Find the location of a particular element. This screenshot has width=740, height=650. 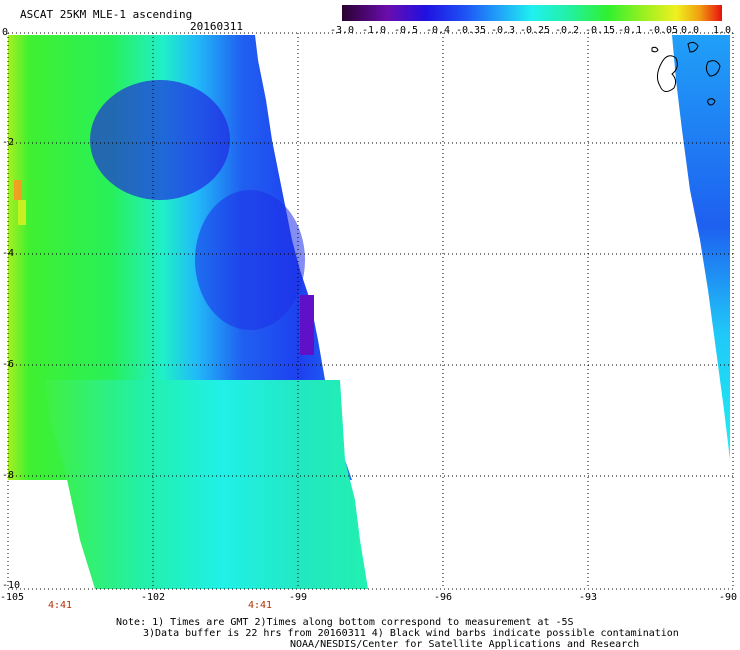

colorbar-tick-label: -0.25 is located at coordinates (535, 30).